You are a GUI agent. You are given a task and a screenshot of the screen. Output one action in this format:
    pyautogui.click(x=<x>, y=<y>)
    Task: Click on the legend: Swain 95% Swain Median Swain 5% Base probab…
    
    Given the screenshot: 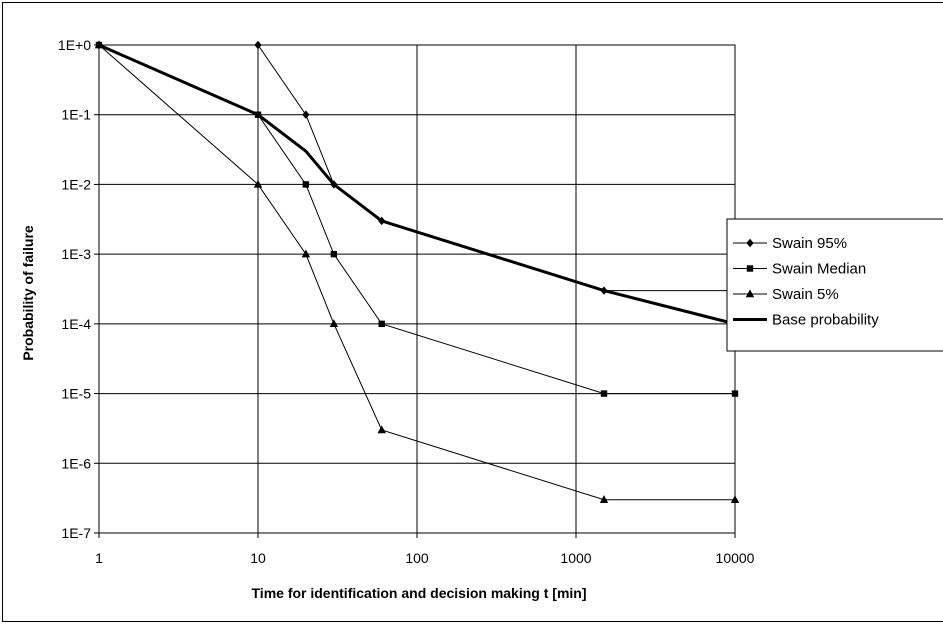 What is the action you would take?
    pyautogui.click(x=834, y=285)
    